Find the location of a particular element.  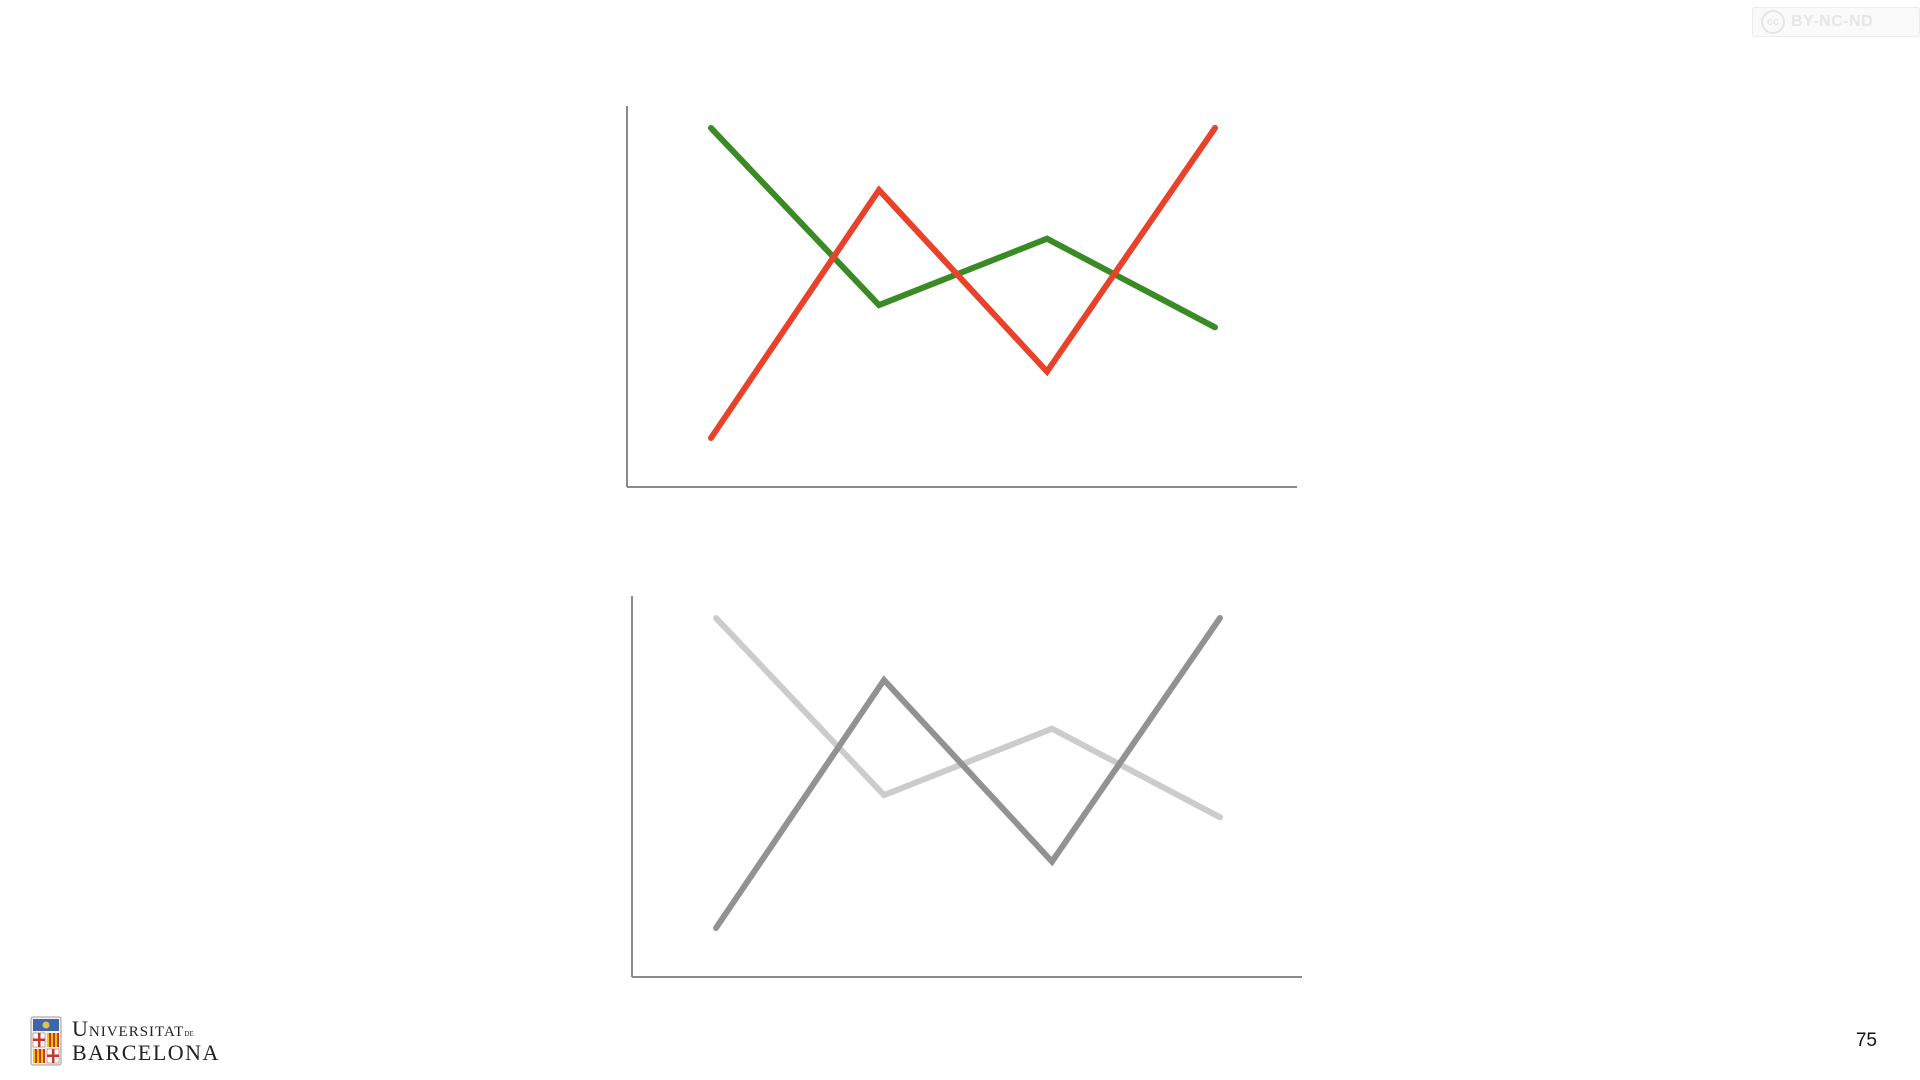

university-logo: Universitatde Barcelona is located at coordinates (125, 1041).